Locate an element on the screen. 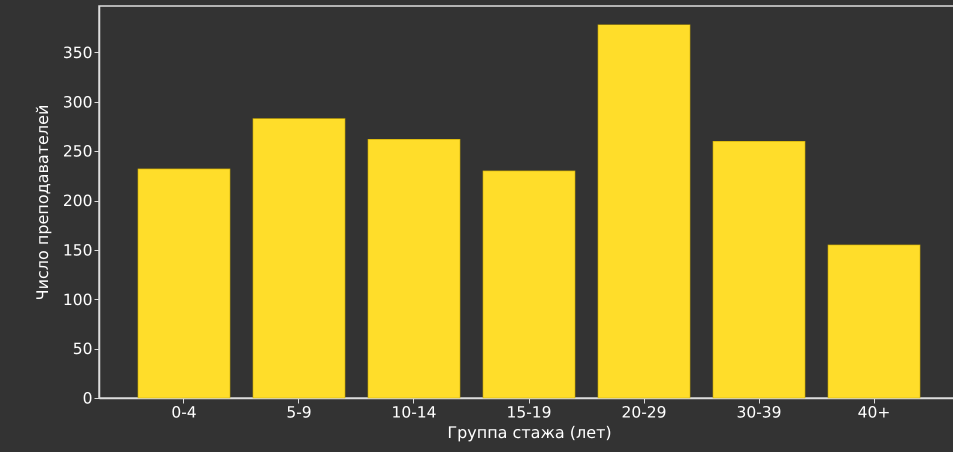  y-tick-label: 300 is located at coordinates (77, 102).